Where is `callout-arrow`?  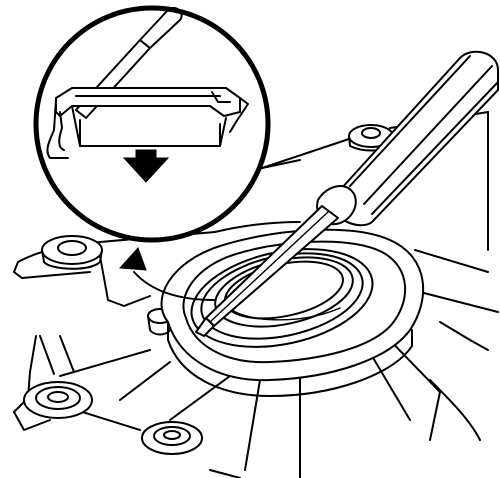 callout-arrow is located at coordinates (166, 274).